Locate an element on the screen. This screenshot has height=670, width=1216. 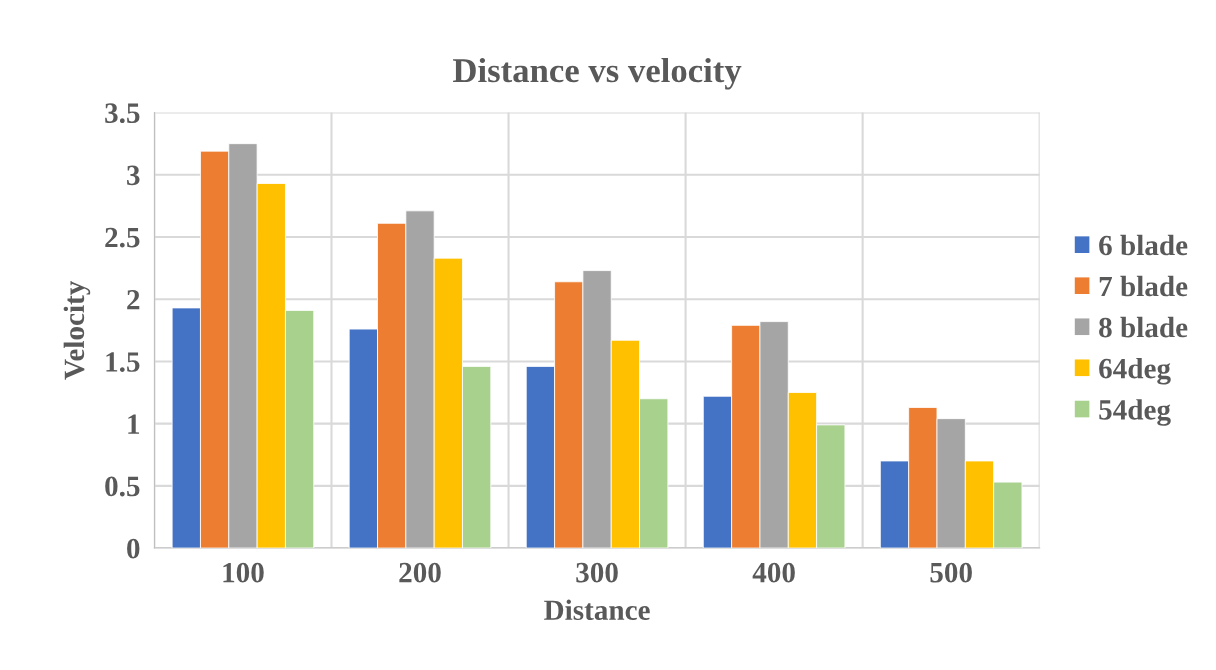
legend-label: 6 blade is located at coordinates (1143, 245).